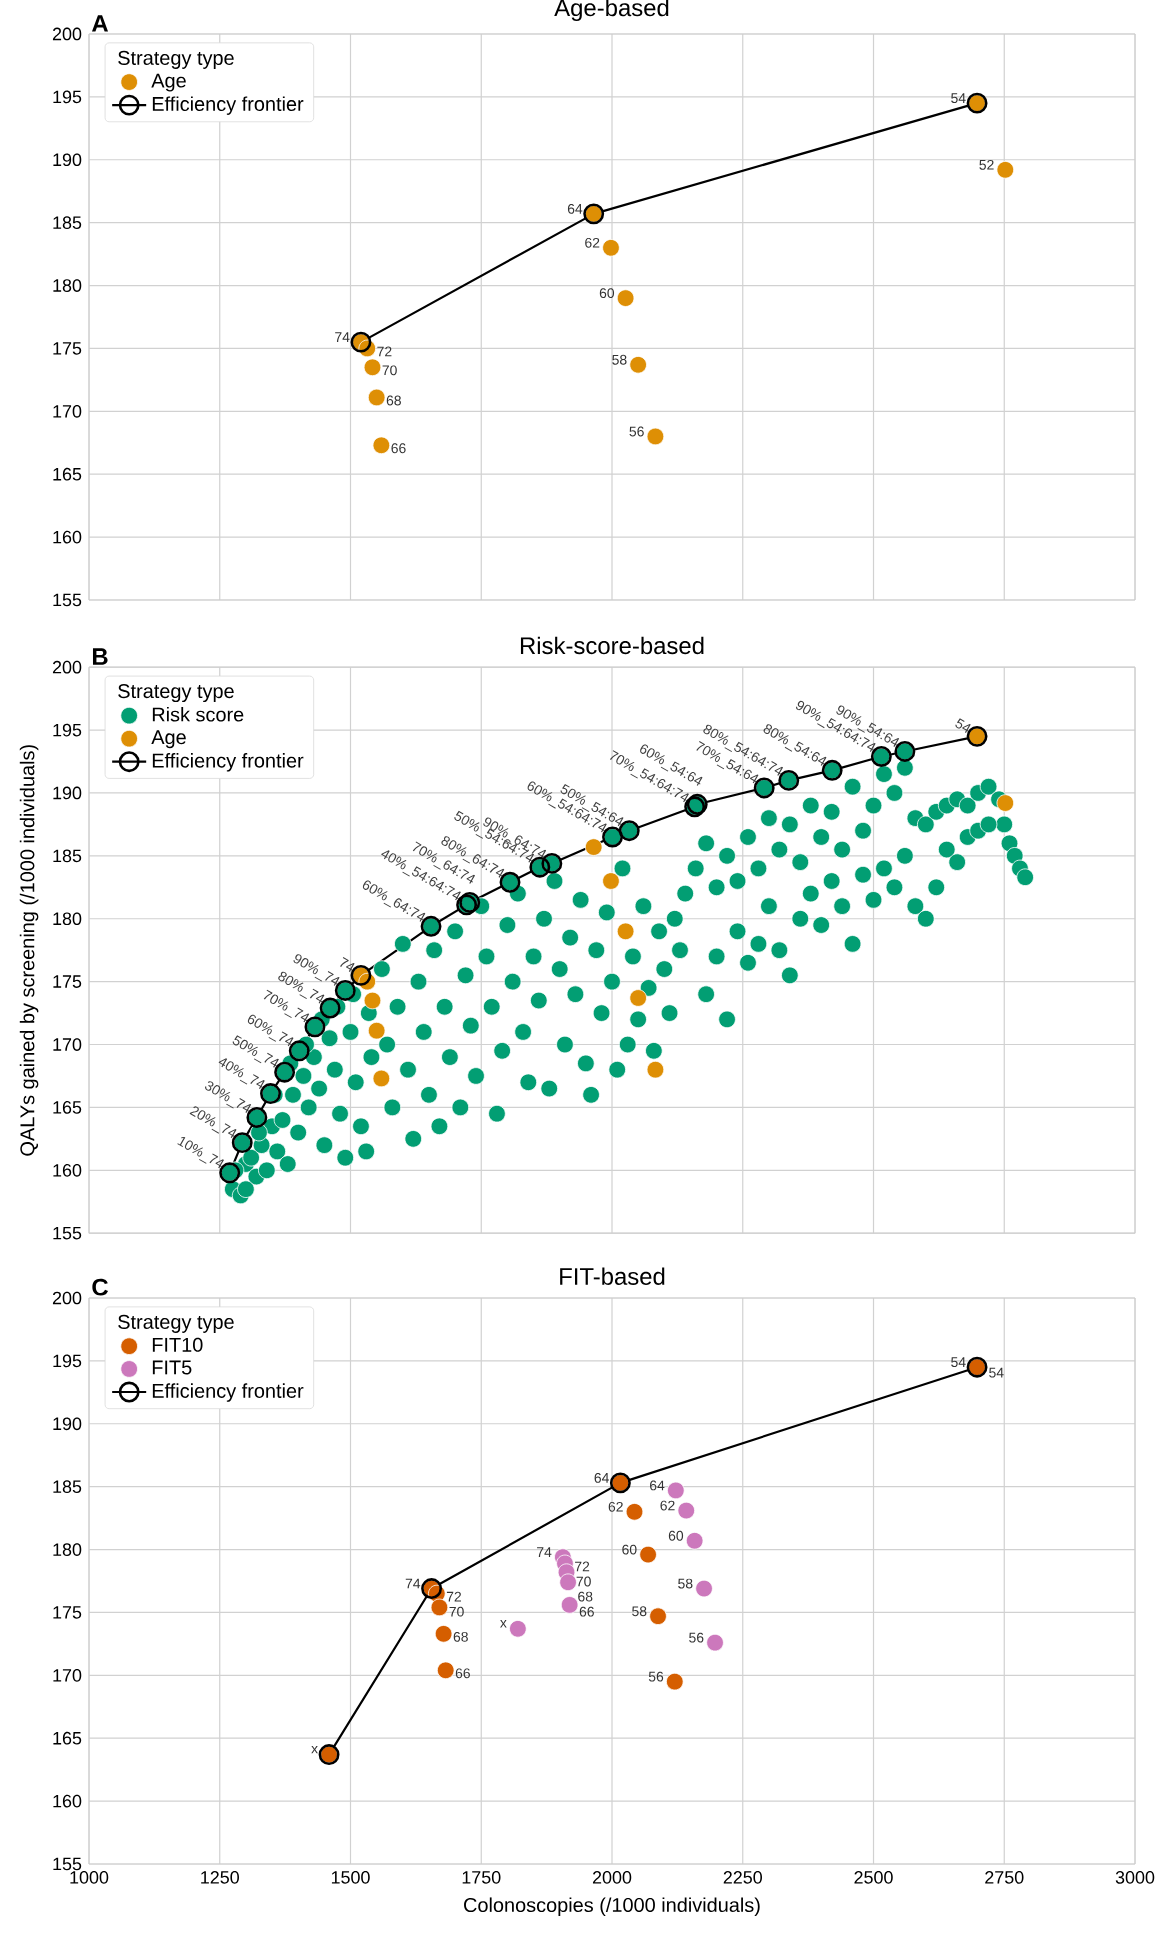  I want to click on text: C, so click(100, 1287).